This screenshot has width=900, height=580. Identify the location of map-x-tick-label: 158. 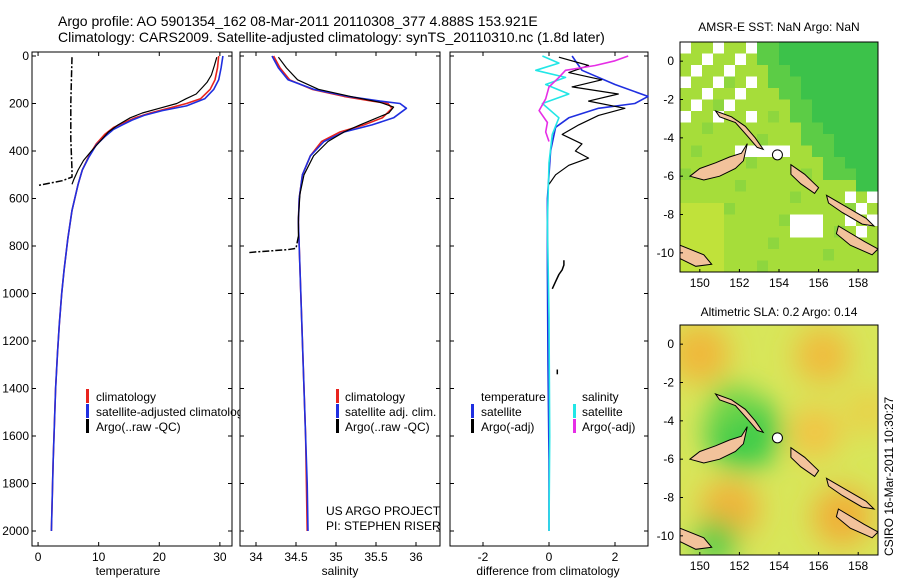
(858, 283).